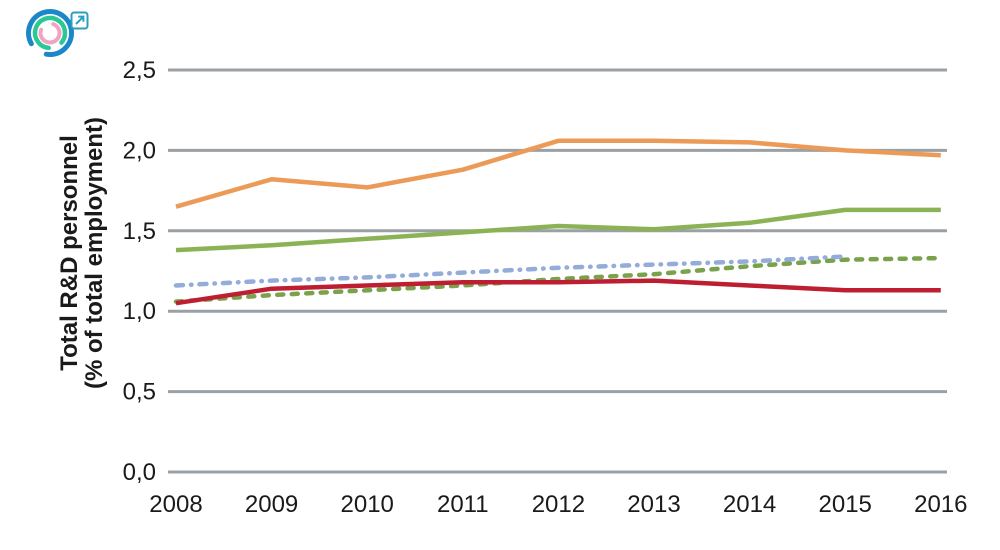 This screenshot has height=550, width=1000. What do you see at coordinates (139, 392) in the screenshot?
I see `y-tick-label: 0,5` at bounding box center [139, 392].